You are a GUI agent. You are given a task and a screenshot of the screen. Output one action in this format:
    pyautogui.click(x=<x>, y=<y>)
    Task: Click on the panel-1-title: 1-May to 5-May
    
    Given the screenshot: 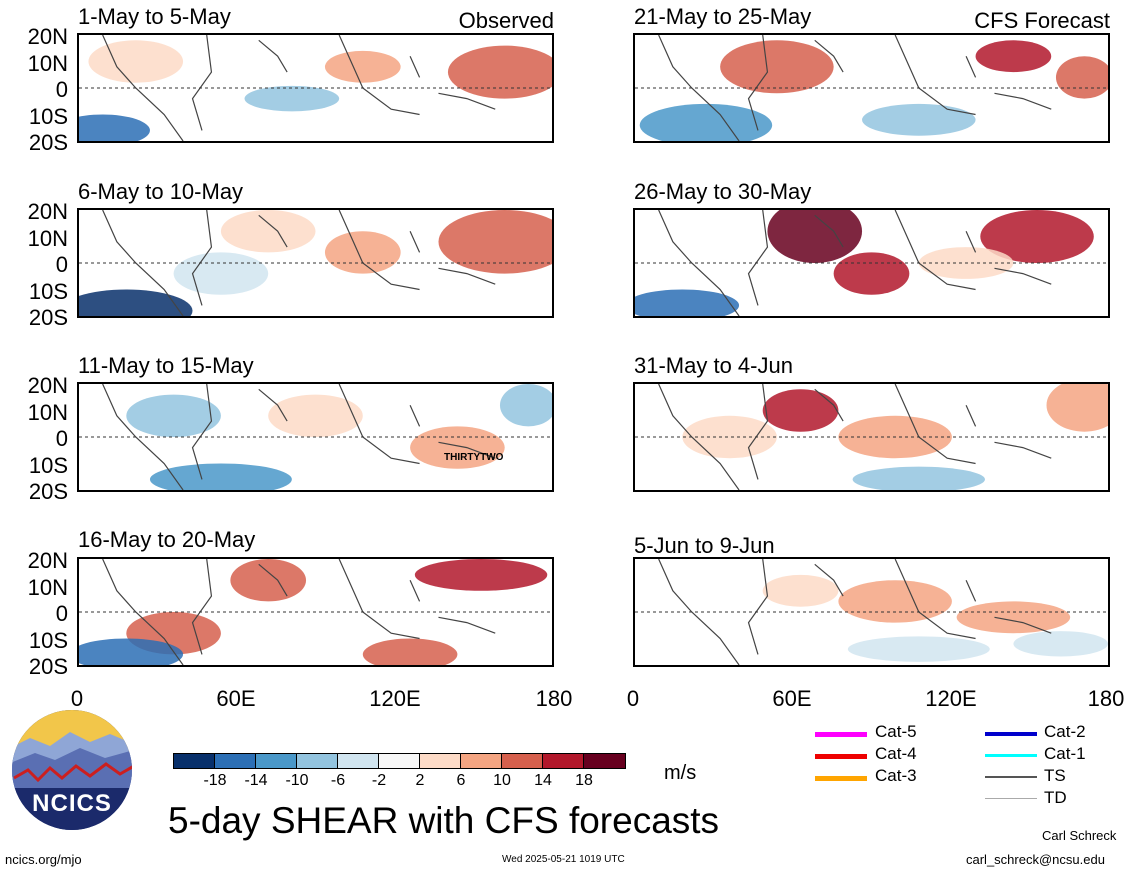 What is the action you would take?
    pyautogui.click(x=154, y=16)
    